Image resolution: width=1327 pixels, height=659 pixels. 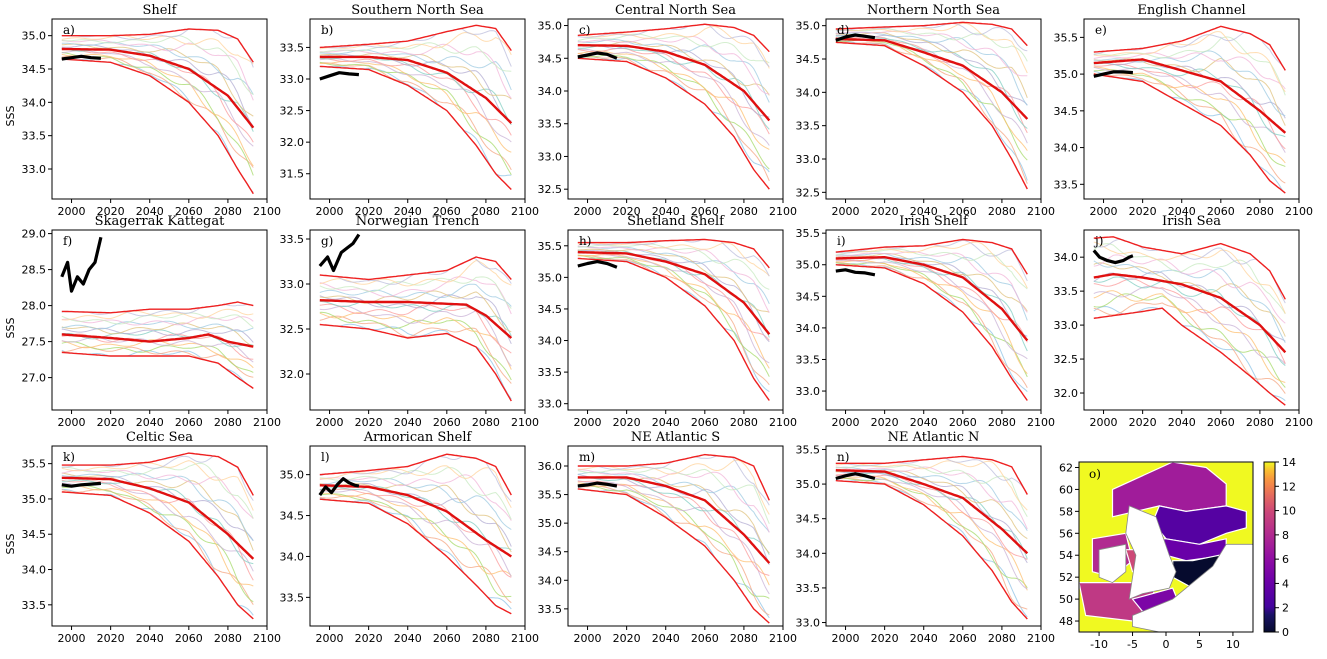 I want to click on y-tick-label: 48, so click(x=1066, y=621).